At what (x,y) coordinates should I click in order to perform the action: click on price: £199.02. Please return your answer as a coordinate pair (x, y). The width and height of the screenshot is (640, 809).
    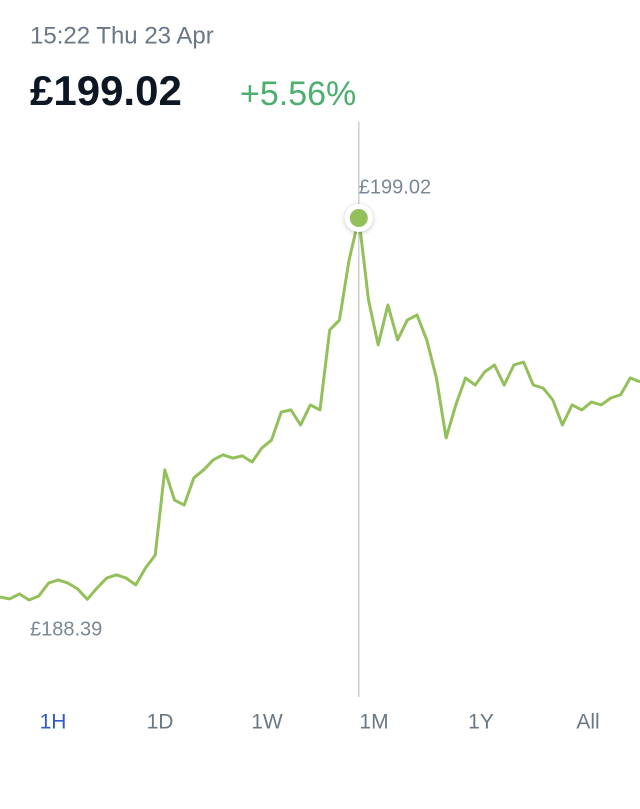
    Looking at the image, I should click on (106, 90).